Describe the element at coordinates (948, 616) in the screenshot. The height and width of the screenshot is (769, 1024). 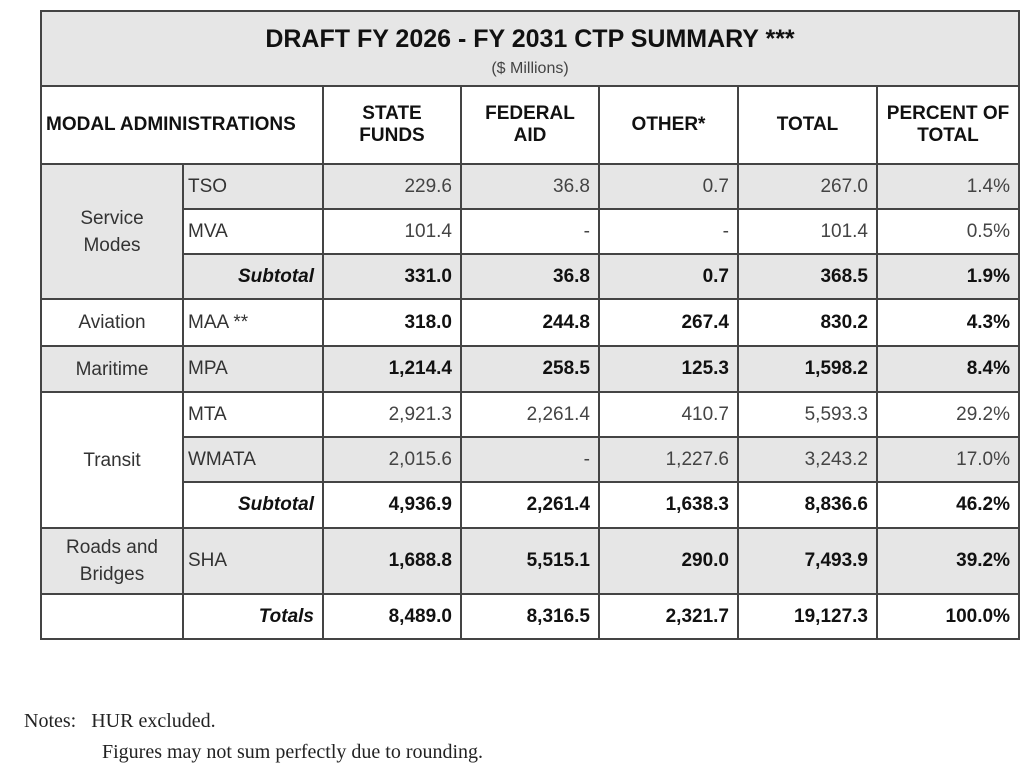
I see `value-cell: 100.0%` at that location.